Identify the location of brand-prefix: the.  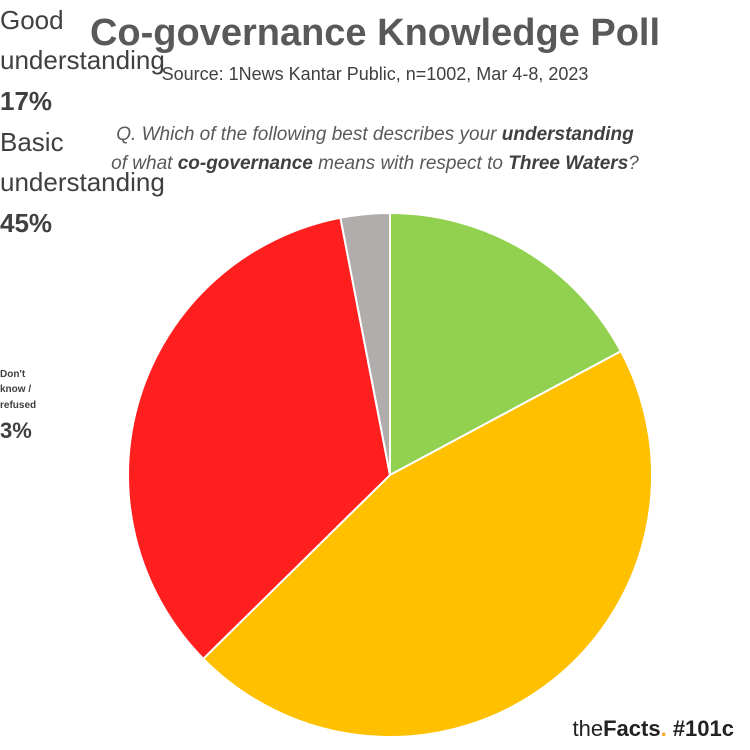
(588, 728).